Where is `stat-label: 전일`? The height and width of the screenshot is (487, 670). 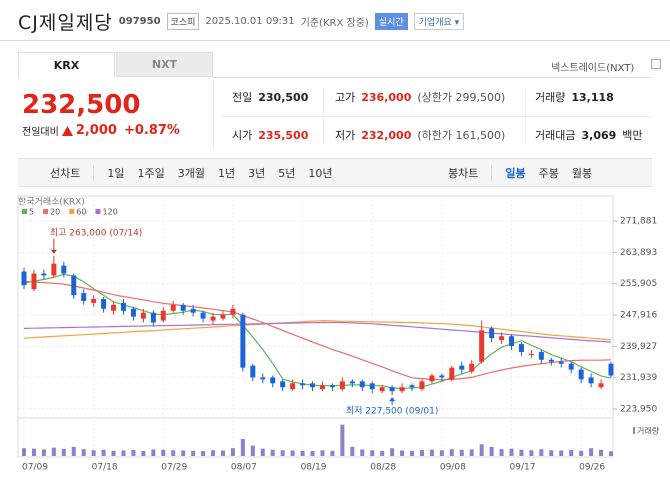
stat-label: 전일 is located at coordinates (242, 97).